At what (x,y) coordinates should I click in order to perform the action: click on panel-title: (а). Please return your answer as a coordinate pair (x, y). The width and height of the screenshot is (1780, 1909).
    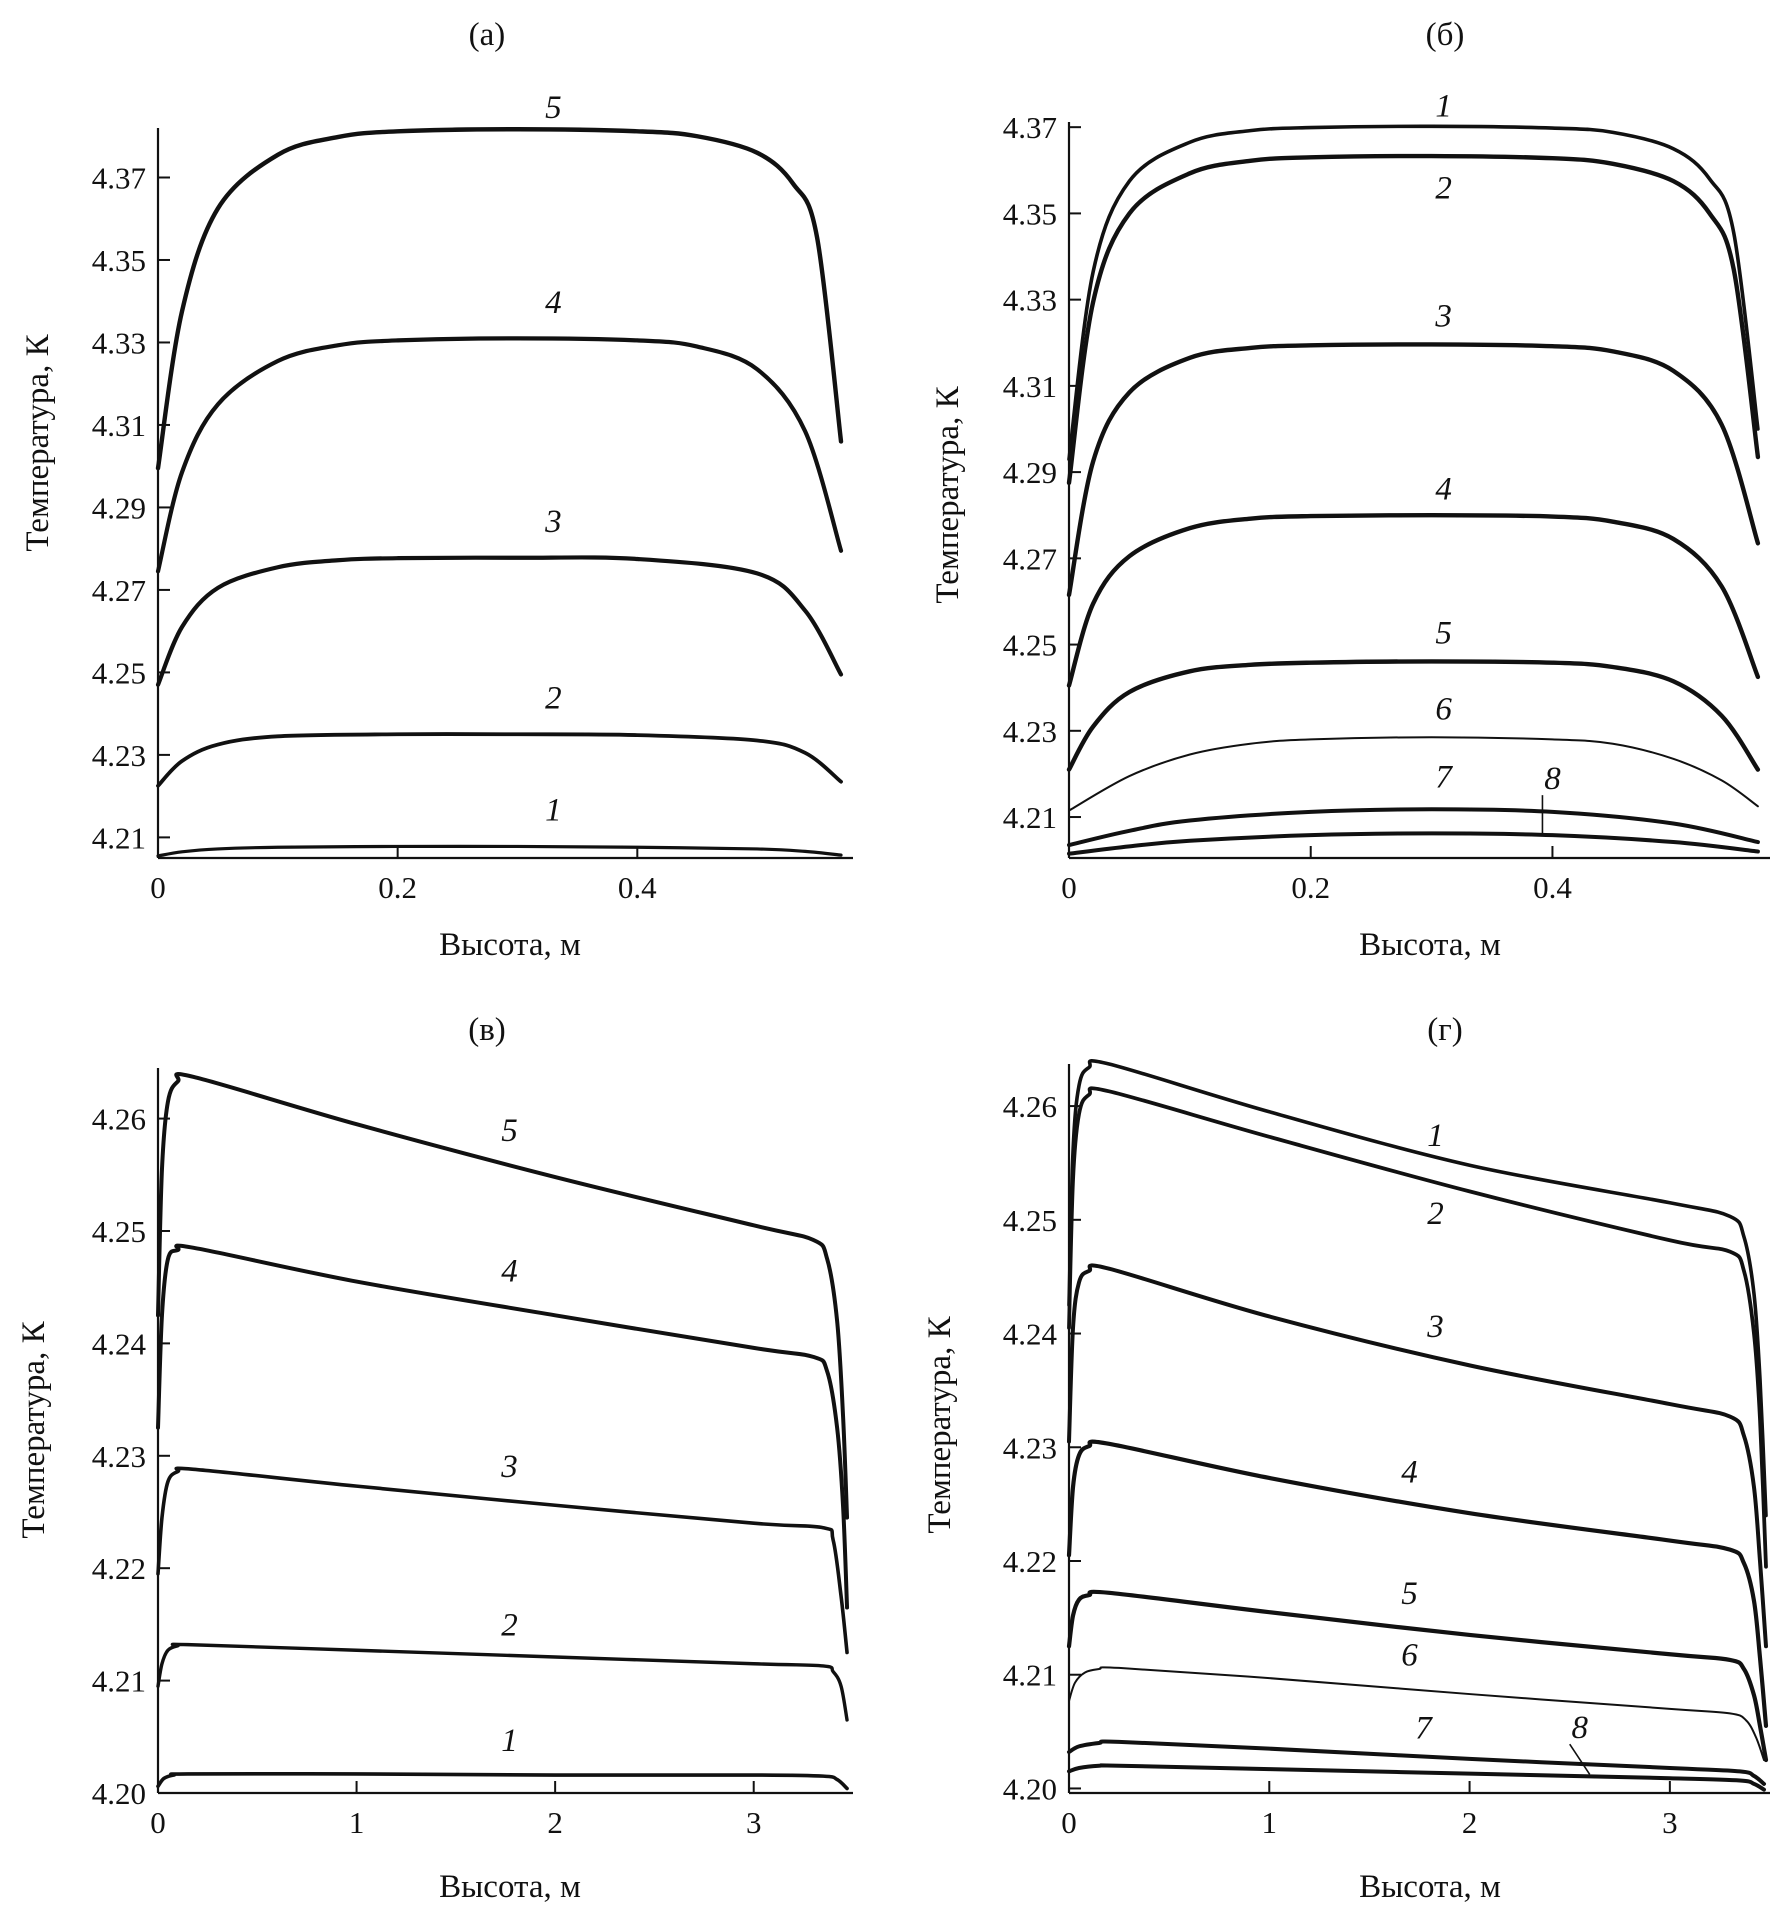
    Looking at the image, I should click on (487, 35).